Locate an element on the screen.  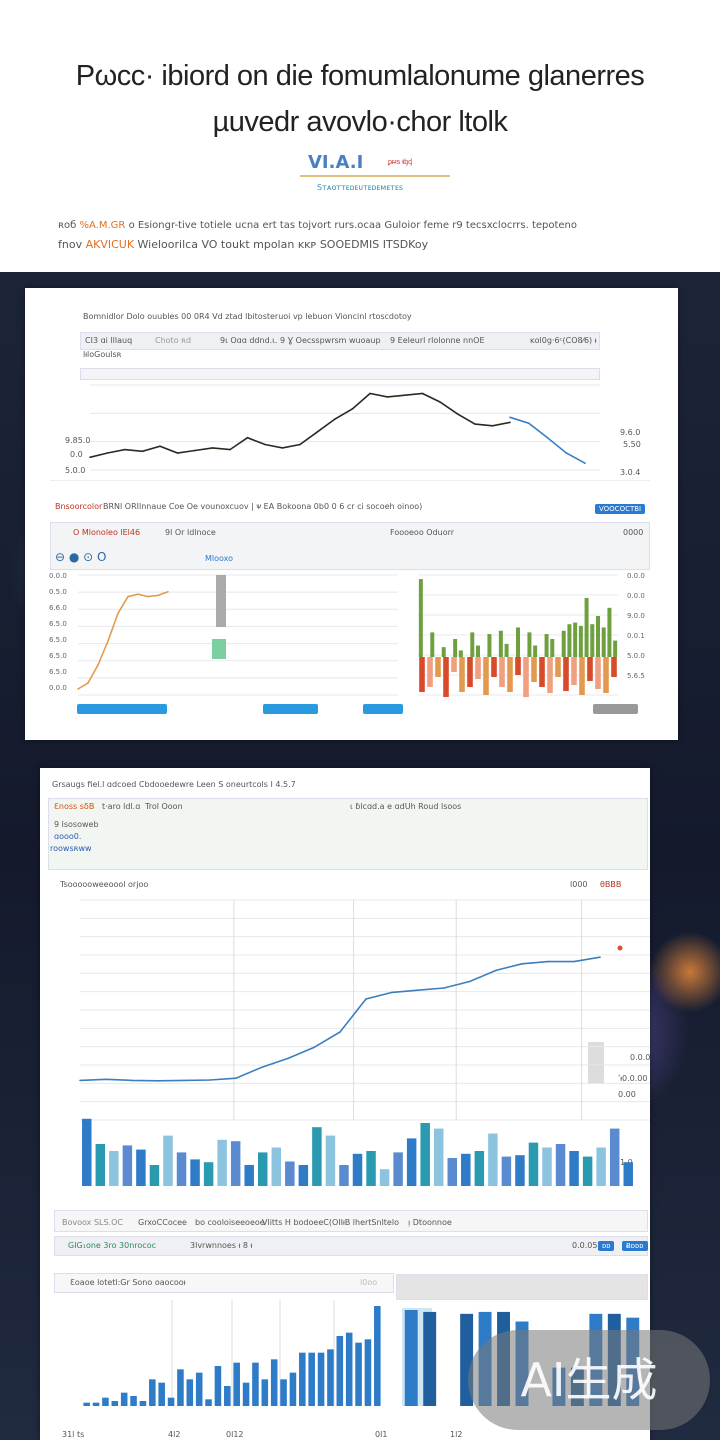
highlight-point is located at coordinates (620, 948).